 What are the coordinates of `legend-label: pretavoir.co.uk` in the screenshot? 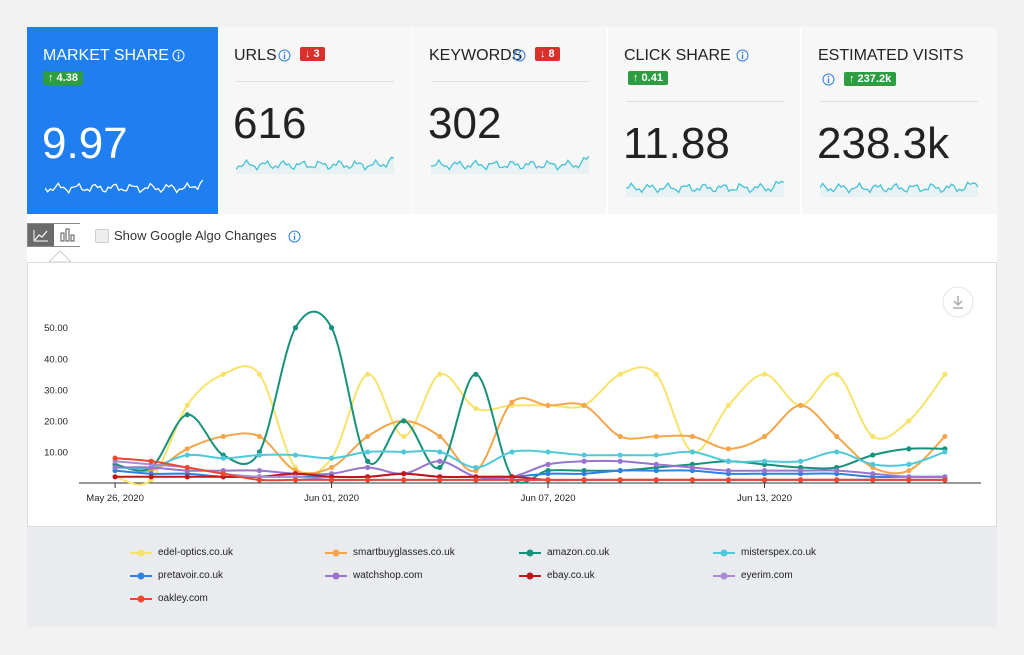 It's located at (191, 575).